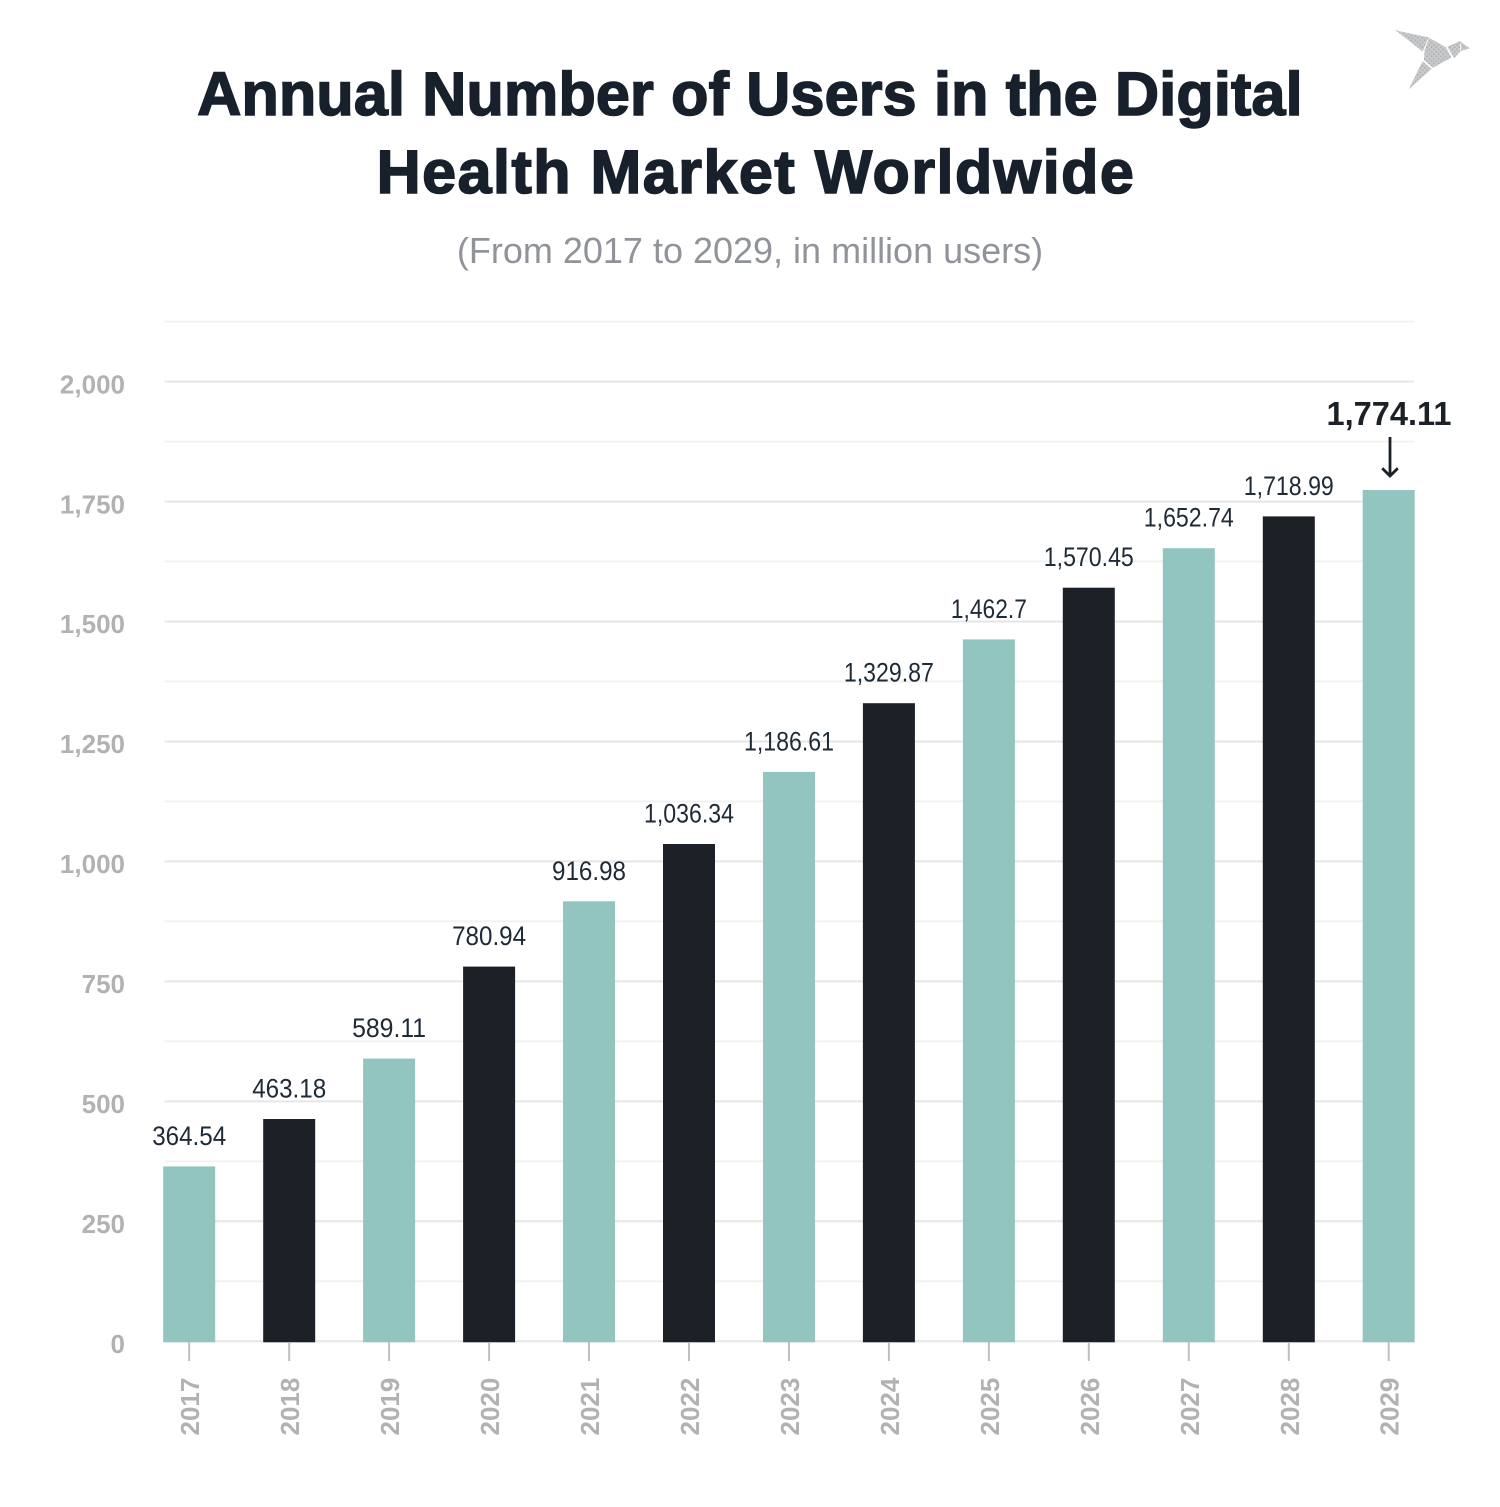 The height and width of the screenshot is (1507, 1500). I want to click on svg-text: 2027, so click(1190, 1407).